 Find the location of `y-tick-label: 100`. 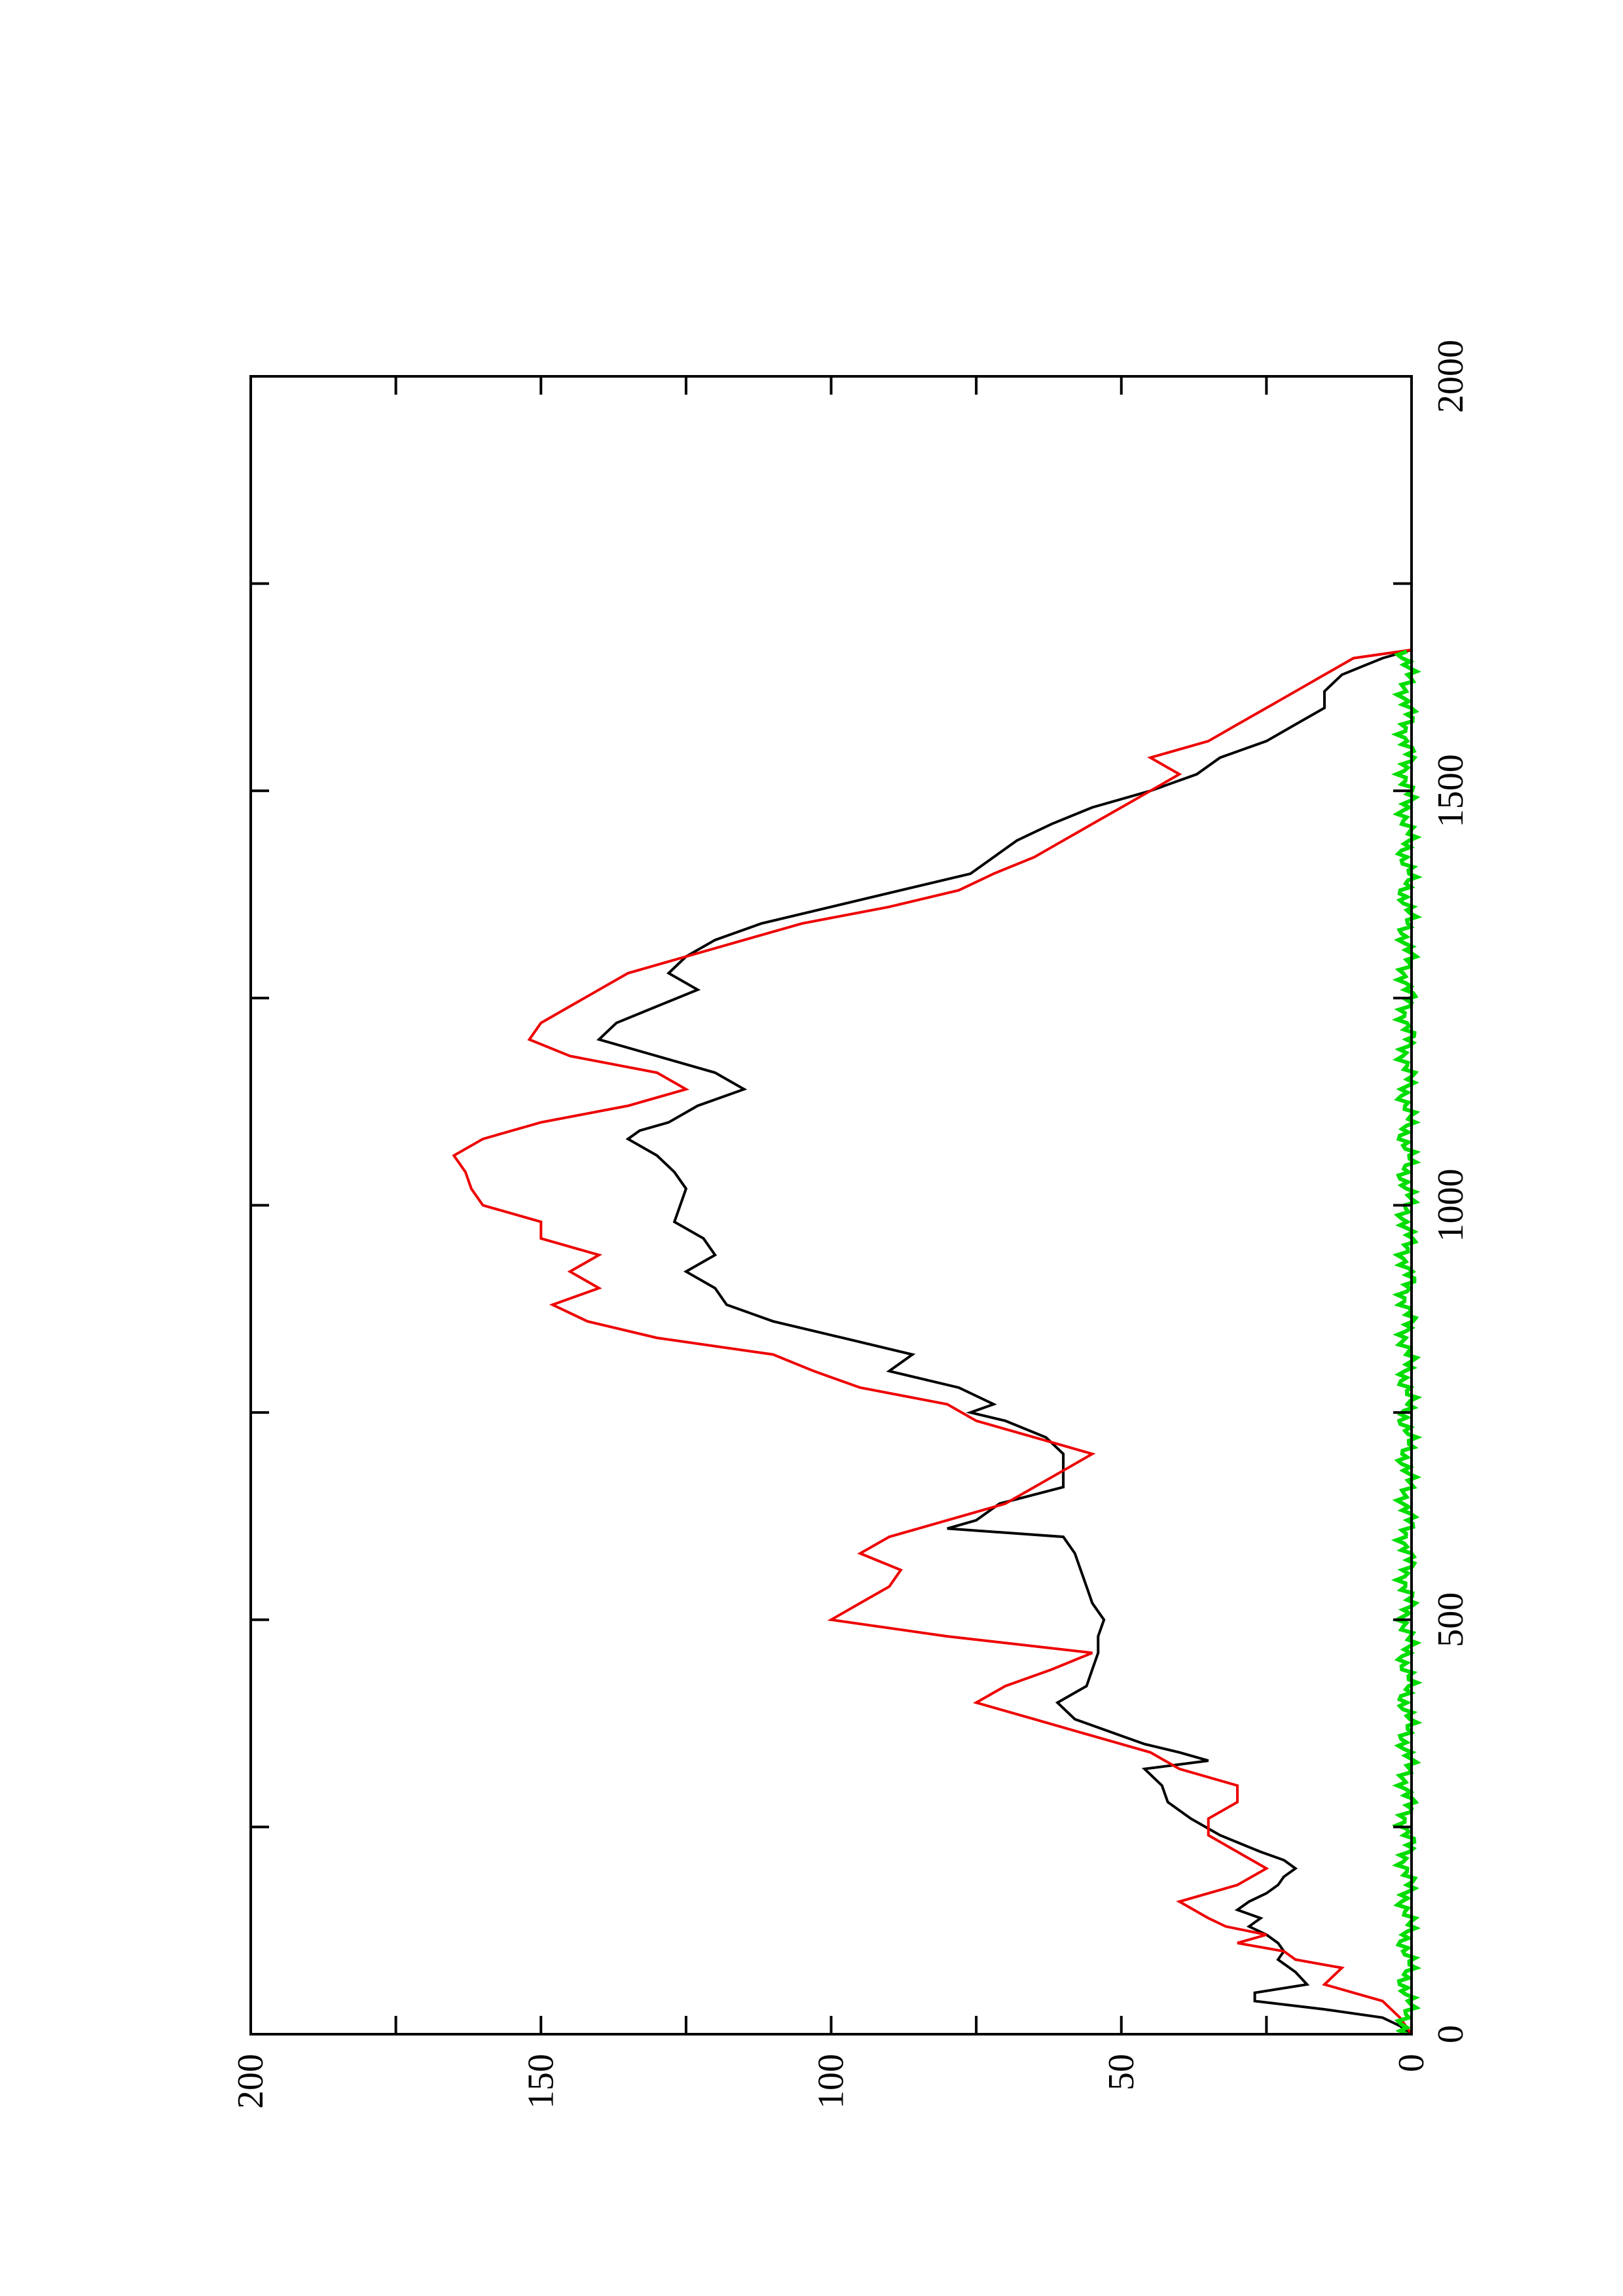

y-tick-label: 100 is located at coordinates (831, 2081).